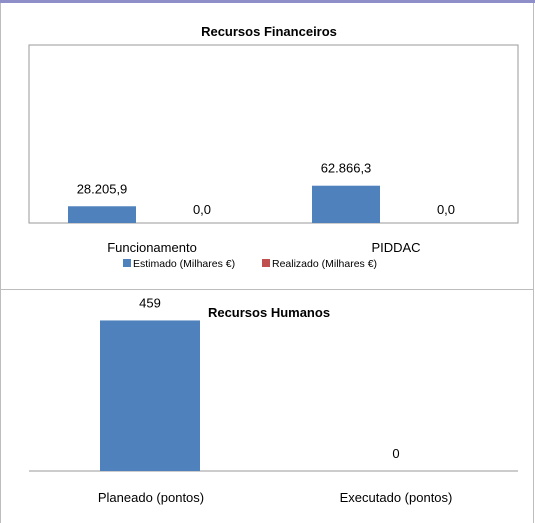 The width and height of the screenshot is (535, 523). Describe the element at coordinates (269, 31) in the screenshot. I see `chart-title: Recursos Financeiros` at that location.